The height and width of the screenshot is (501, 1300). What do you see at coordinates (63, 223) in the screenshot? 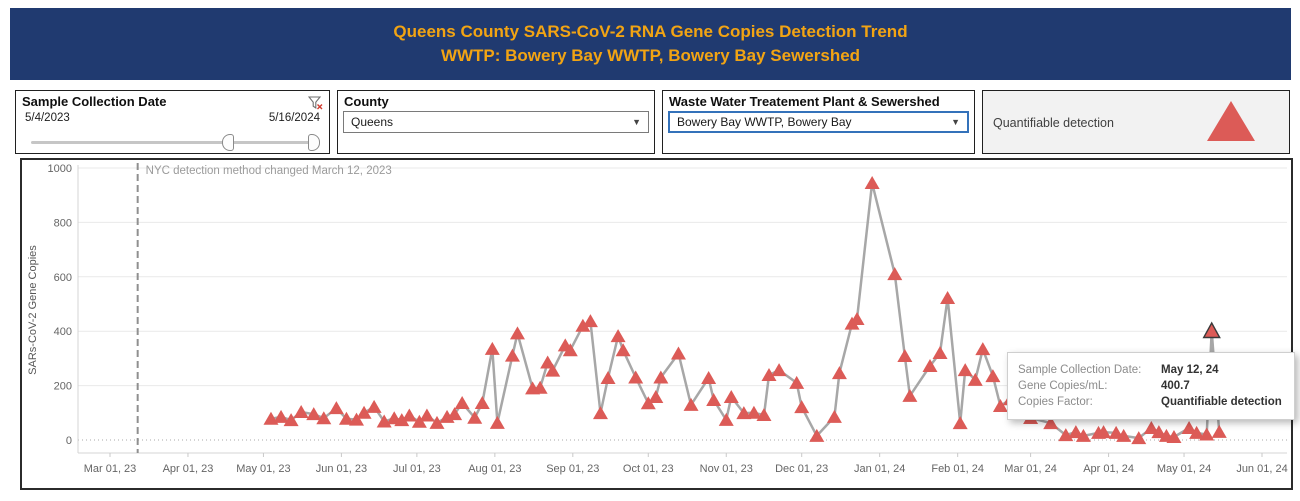
I see `svg-text: 800` at bounding box center [63, 223].